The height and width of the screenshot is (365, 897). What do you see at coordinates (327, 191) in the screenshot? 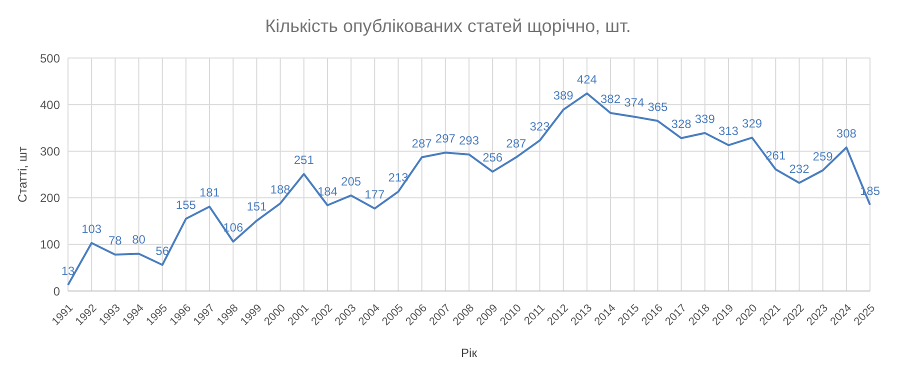
I see `data-label: 184` at bounding box center [327, 191].